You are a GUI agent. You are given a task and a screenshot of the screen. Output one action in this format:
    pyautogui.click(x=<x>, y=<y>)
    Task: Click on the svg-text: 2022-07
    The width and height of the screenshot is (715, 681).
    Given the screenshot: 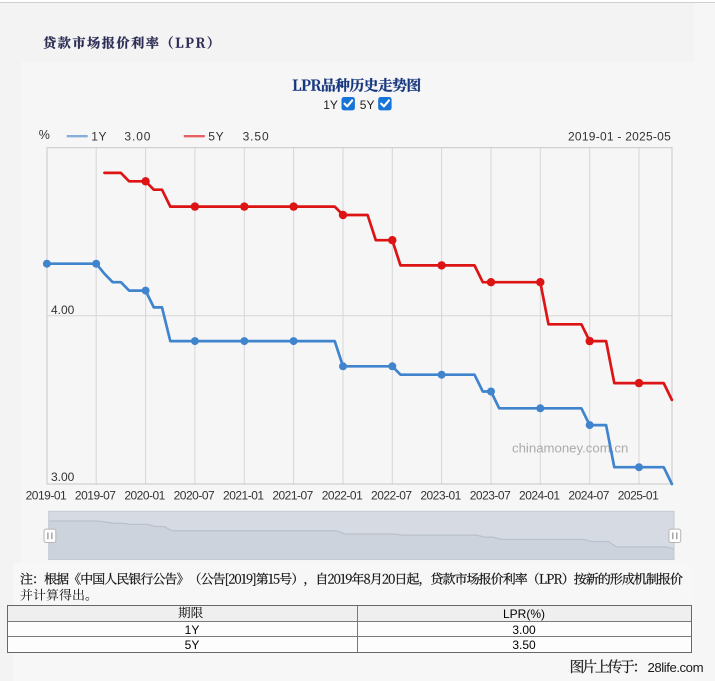 What is the action you would take?
    pyautogui.click(x=391, y=495)
    